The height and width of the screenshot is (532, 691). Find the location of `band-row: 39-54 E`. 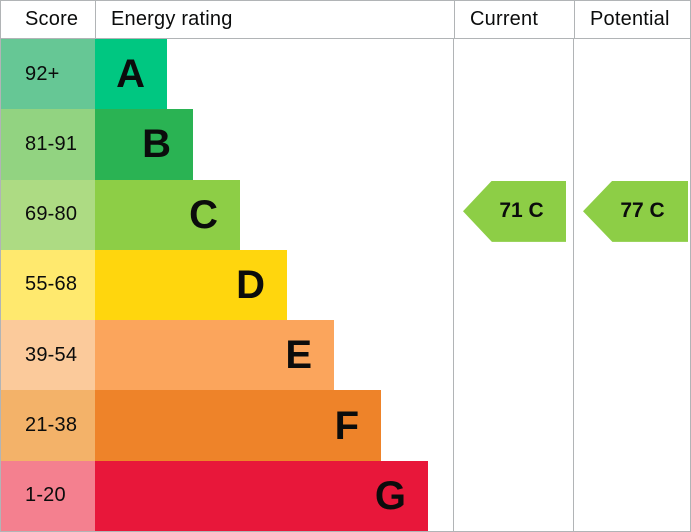

band-row: 39-54 E is located at coordinates (345, 355).